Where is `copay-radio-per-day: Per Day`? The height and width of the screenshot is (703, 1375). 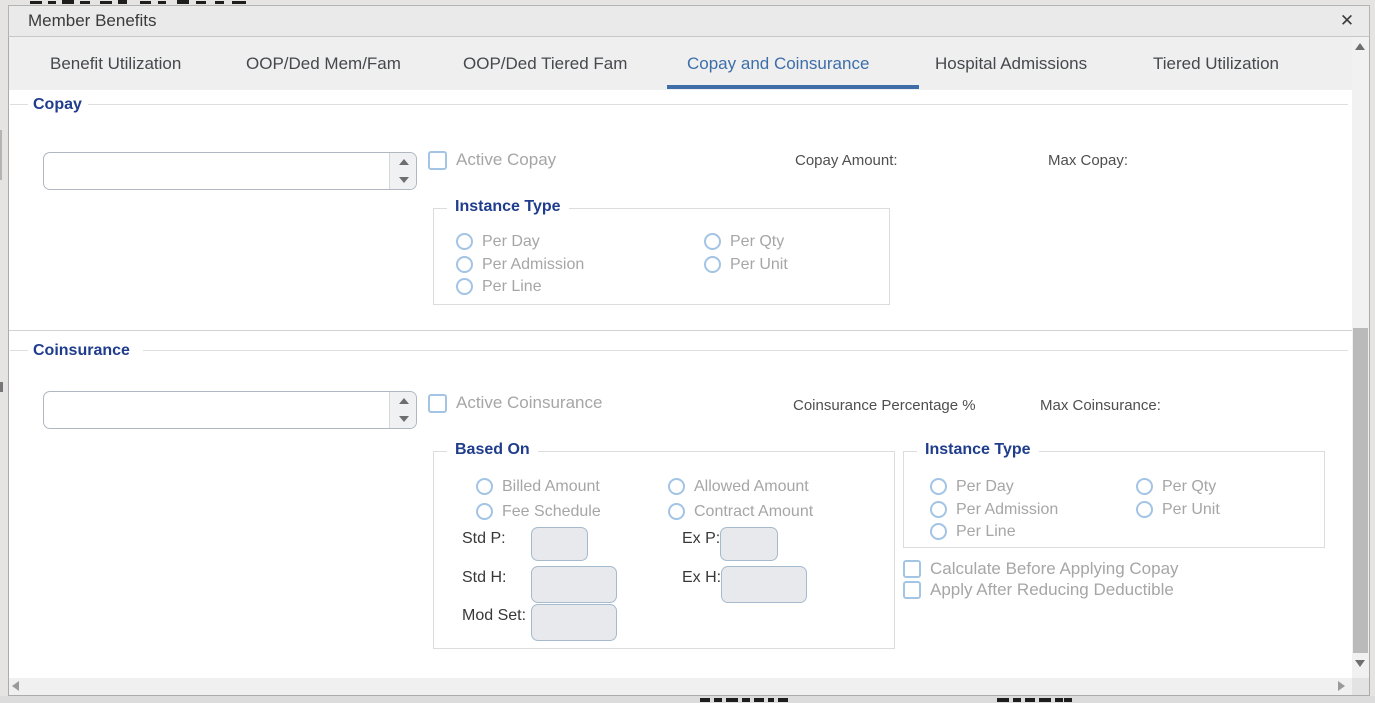 copay-radio-per-day: Per Day is located at coordinates (498, 241).